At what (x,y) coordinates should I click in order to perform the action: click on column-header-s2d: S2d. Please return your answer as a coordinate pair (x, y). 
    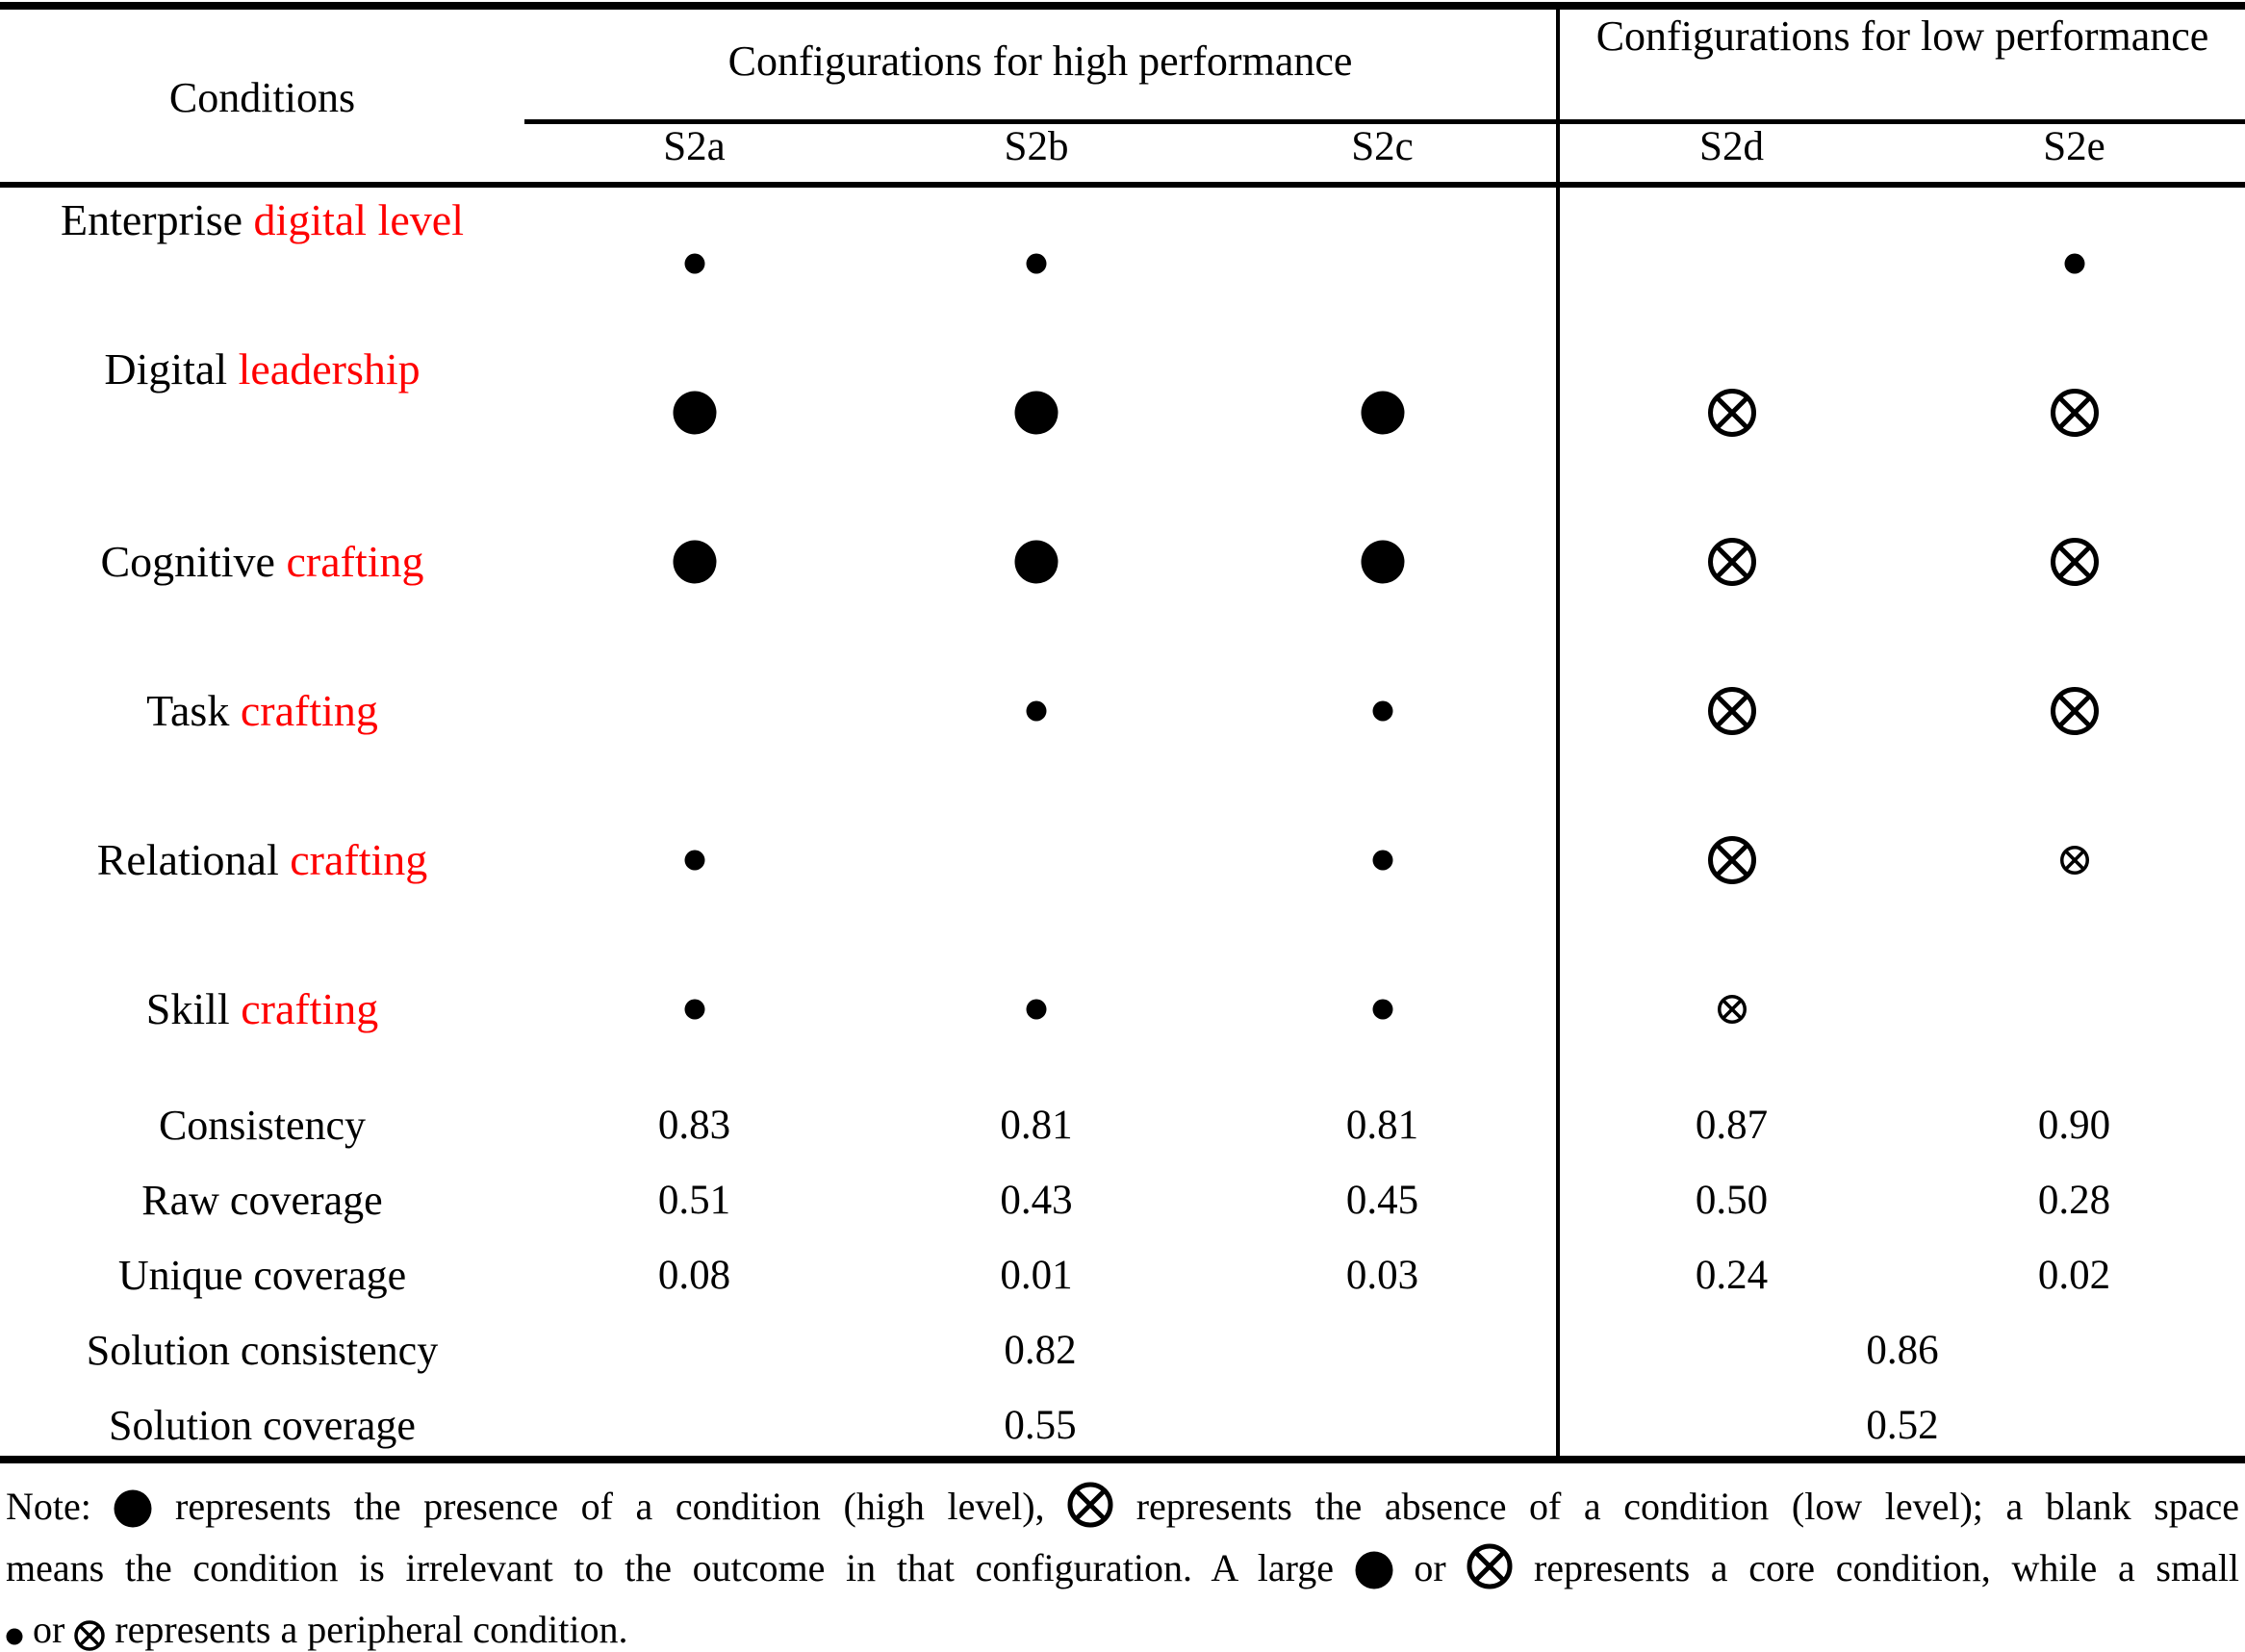
    Looking at the image, I should click on (1732, 146).